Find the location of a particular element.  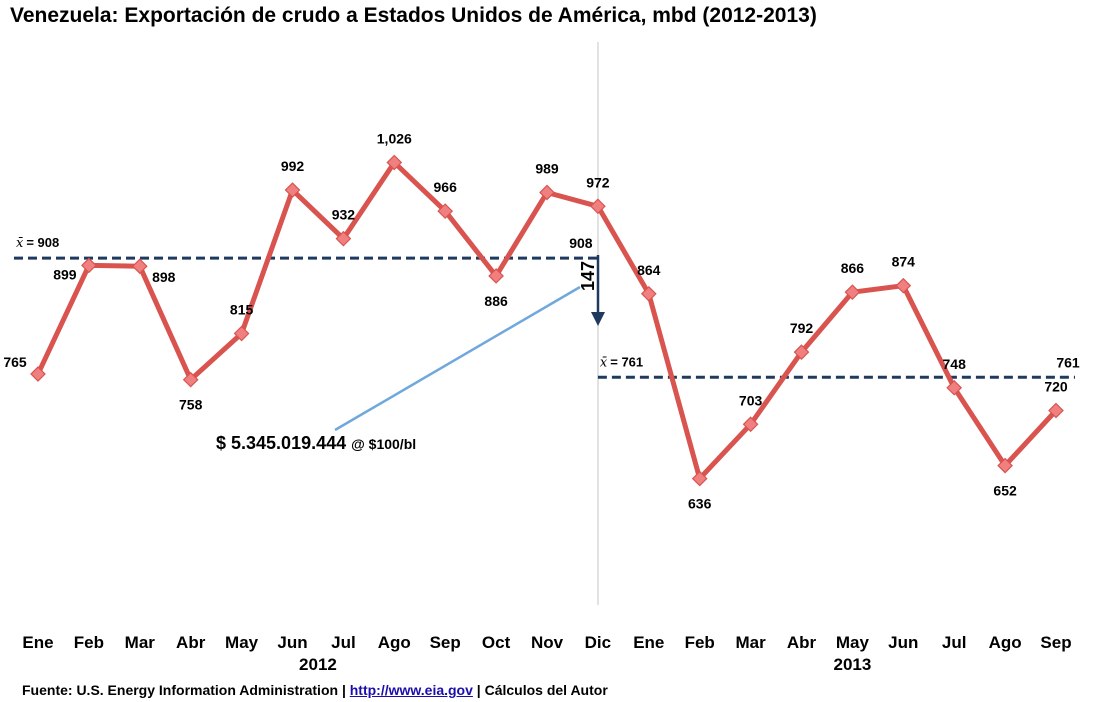

data-label: 758 is located at coordinates (191, 405).